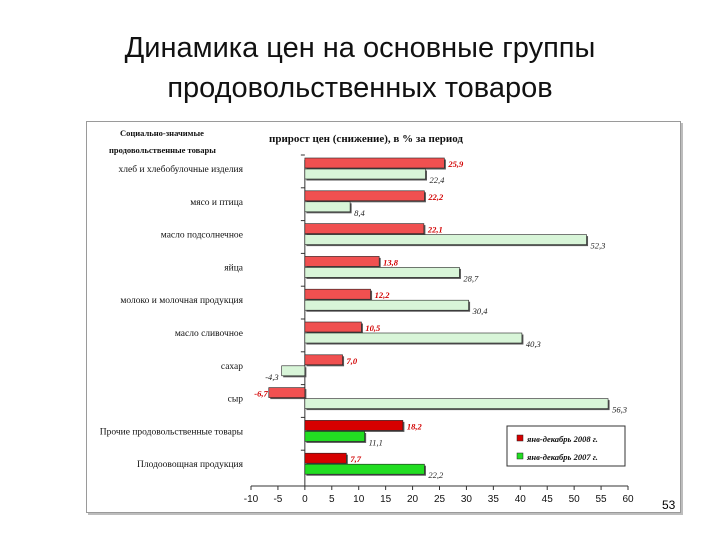 Image resolution: width=720 pixels, height=540 pixels. I want to click on data-label-2008: -6,7, so click(261, 394).